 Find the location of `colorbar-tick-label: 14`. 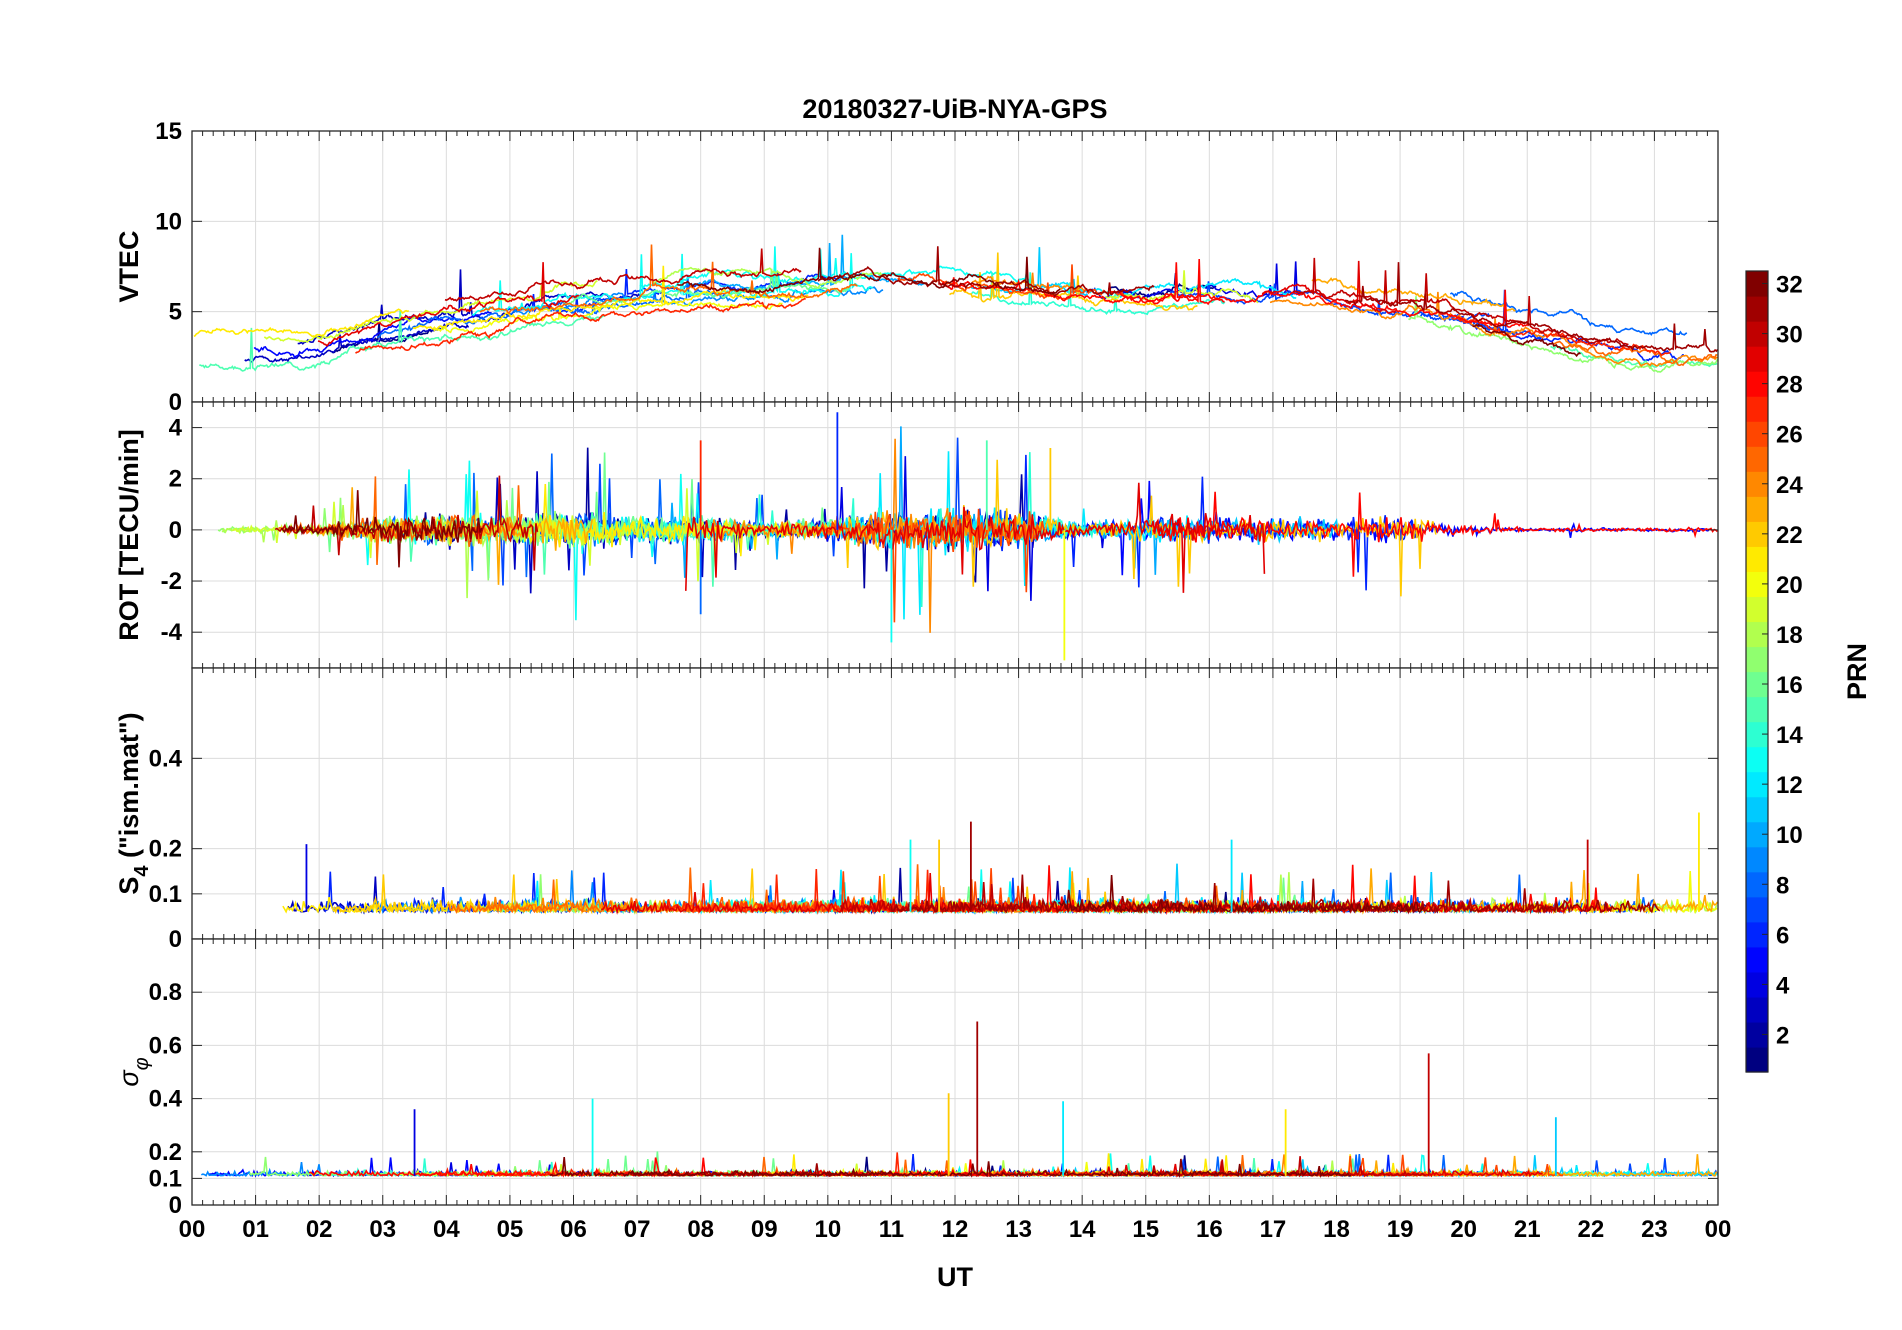

colorbar-tick-label: 14 is located at coordinates (1789, 735).